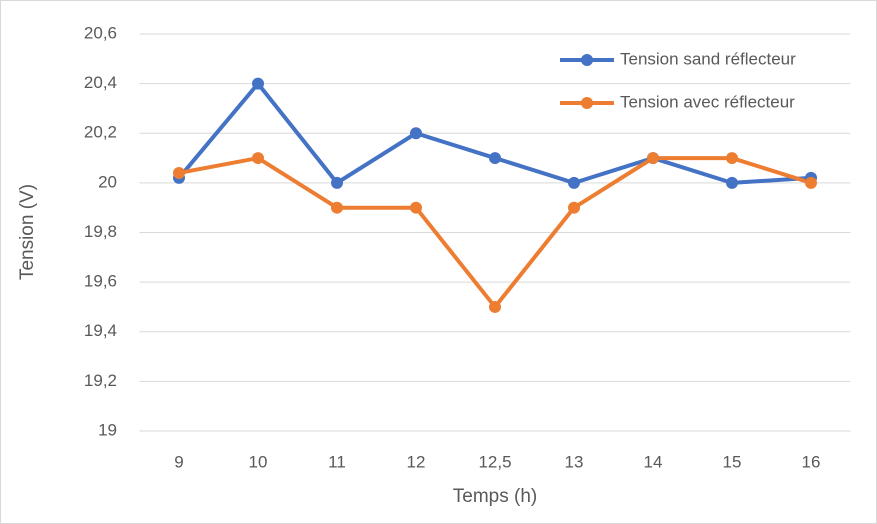 Image resolution: width=877 pixels, height=524 pixels. What do you see at coordinates (100, 281) in the screenshot?
I see `y-tick-label: 19,6` at bounding box center [100, 281].